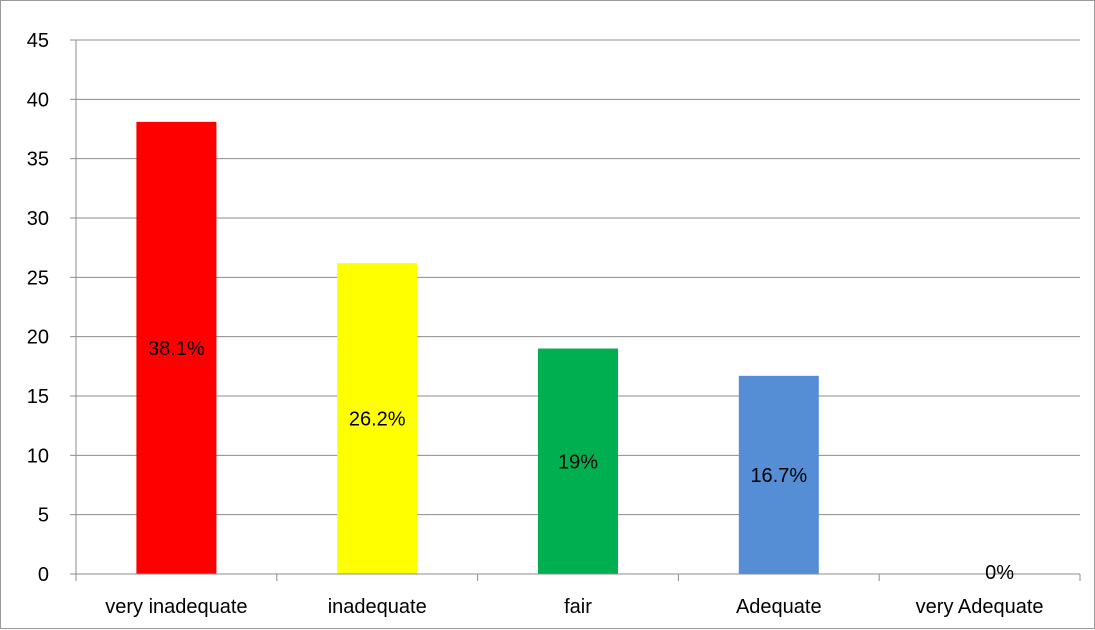  Describe the element at coordinates (38, 219) in the screenshot. I see `y-tick-label: 30` at that location.